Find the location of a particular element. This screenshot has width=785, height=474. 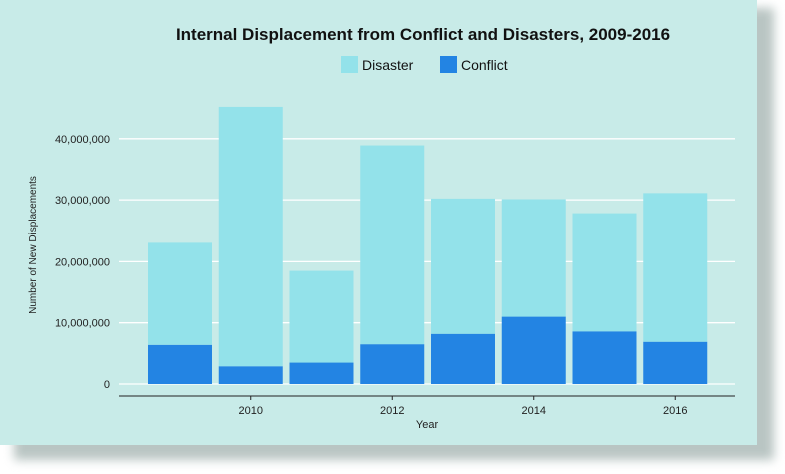

bar-disaster-2014 is located at coordinates (533, 258).